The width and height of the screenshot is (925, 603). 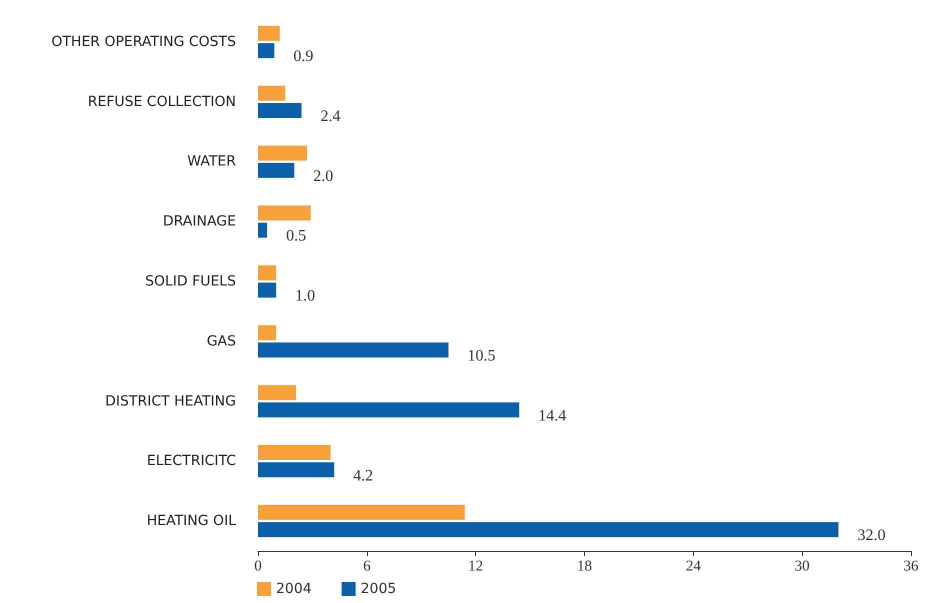 I want to click on data-label: 0.5, so click(x=296, y=236).